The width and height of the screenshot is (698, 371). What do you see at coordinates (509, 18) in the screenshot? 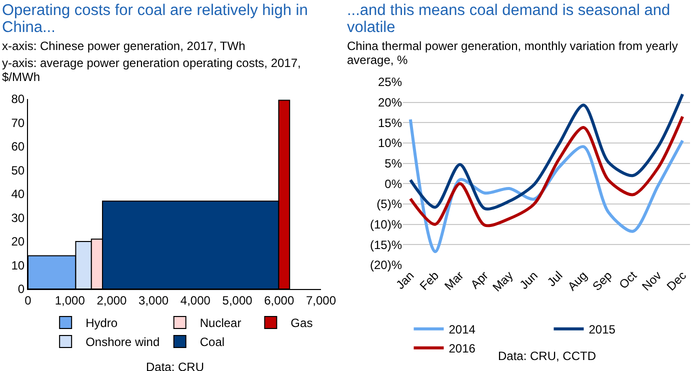
I see `chart-title: ...and this means coal demand is seasonal and volatile` at bounding box center [509, 18].